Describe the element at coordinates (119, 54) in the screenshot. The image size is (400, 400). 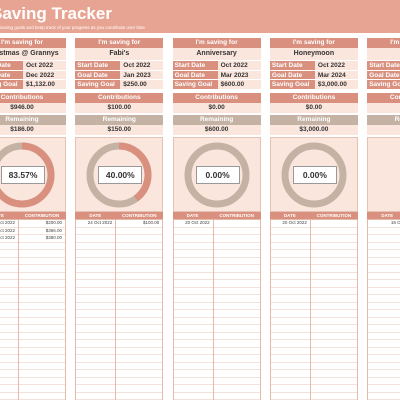
I see `goal-name: Fabi's` at that location.